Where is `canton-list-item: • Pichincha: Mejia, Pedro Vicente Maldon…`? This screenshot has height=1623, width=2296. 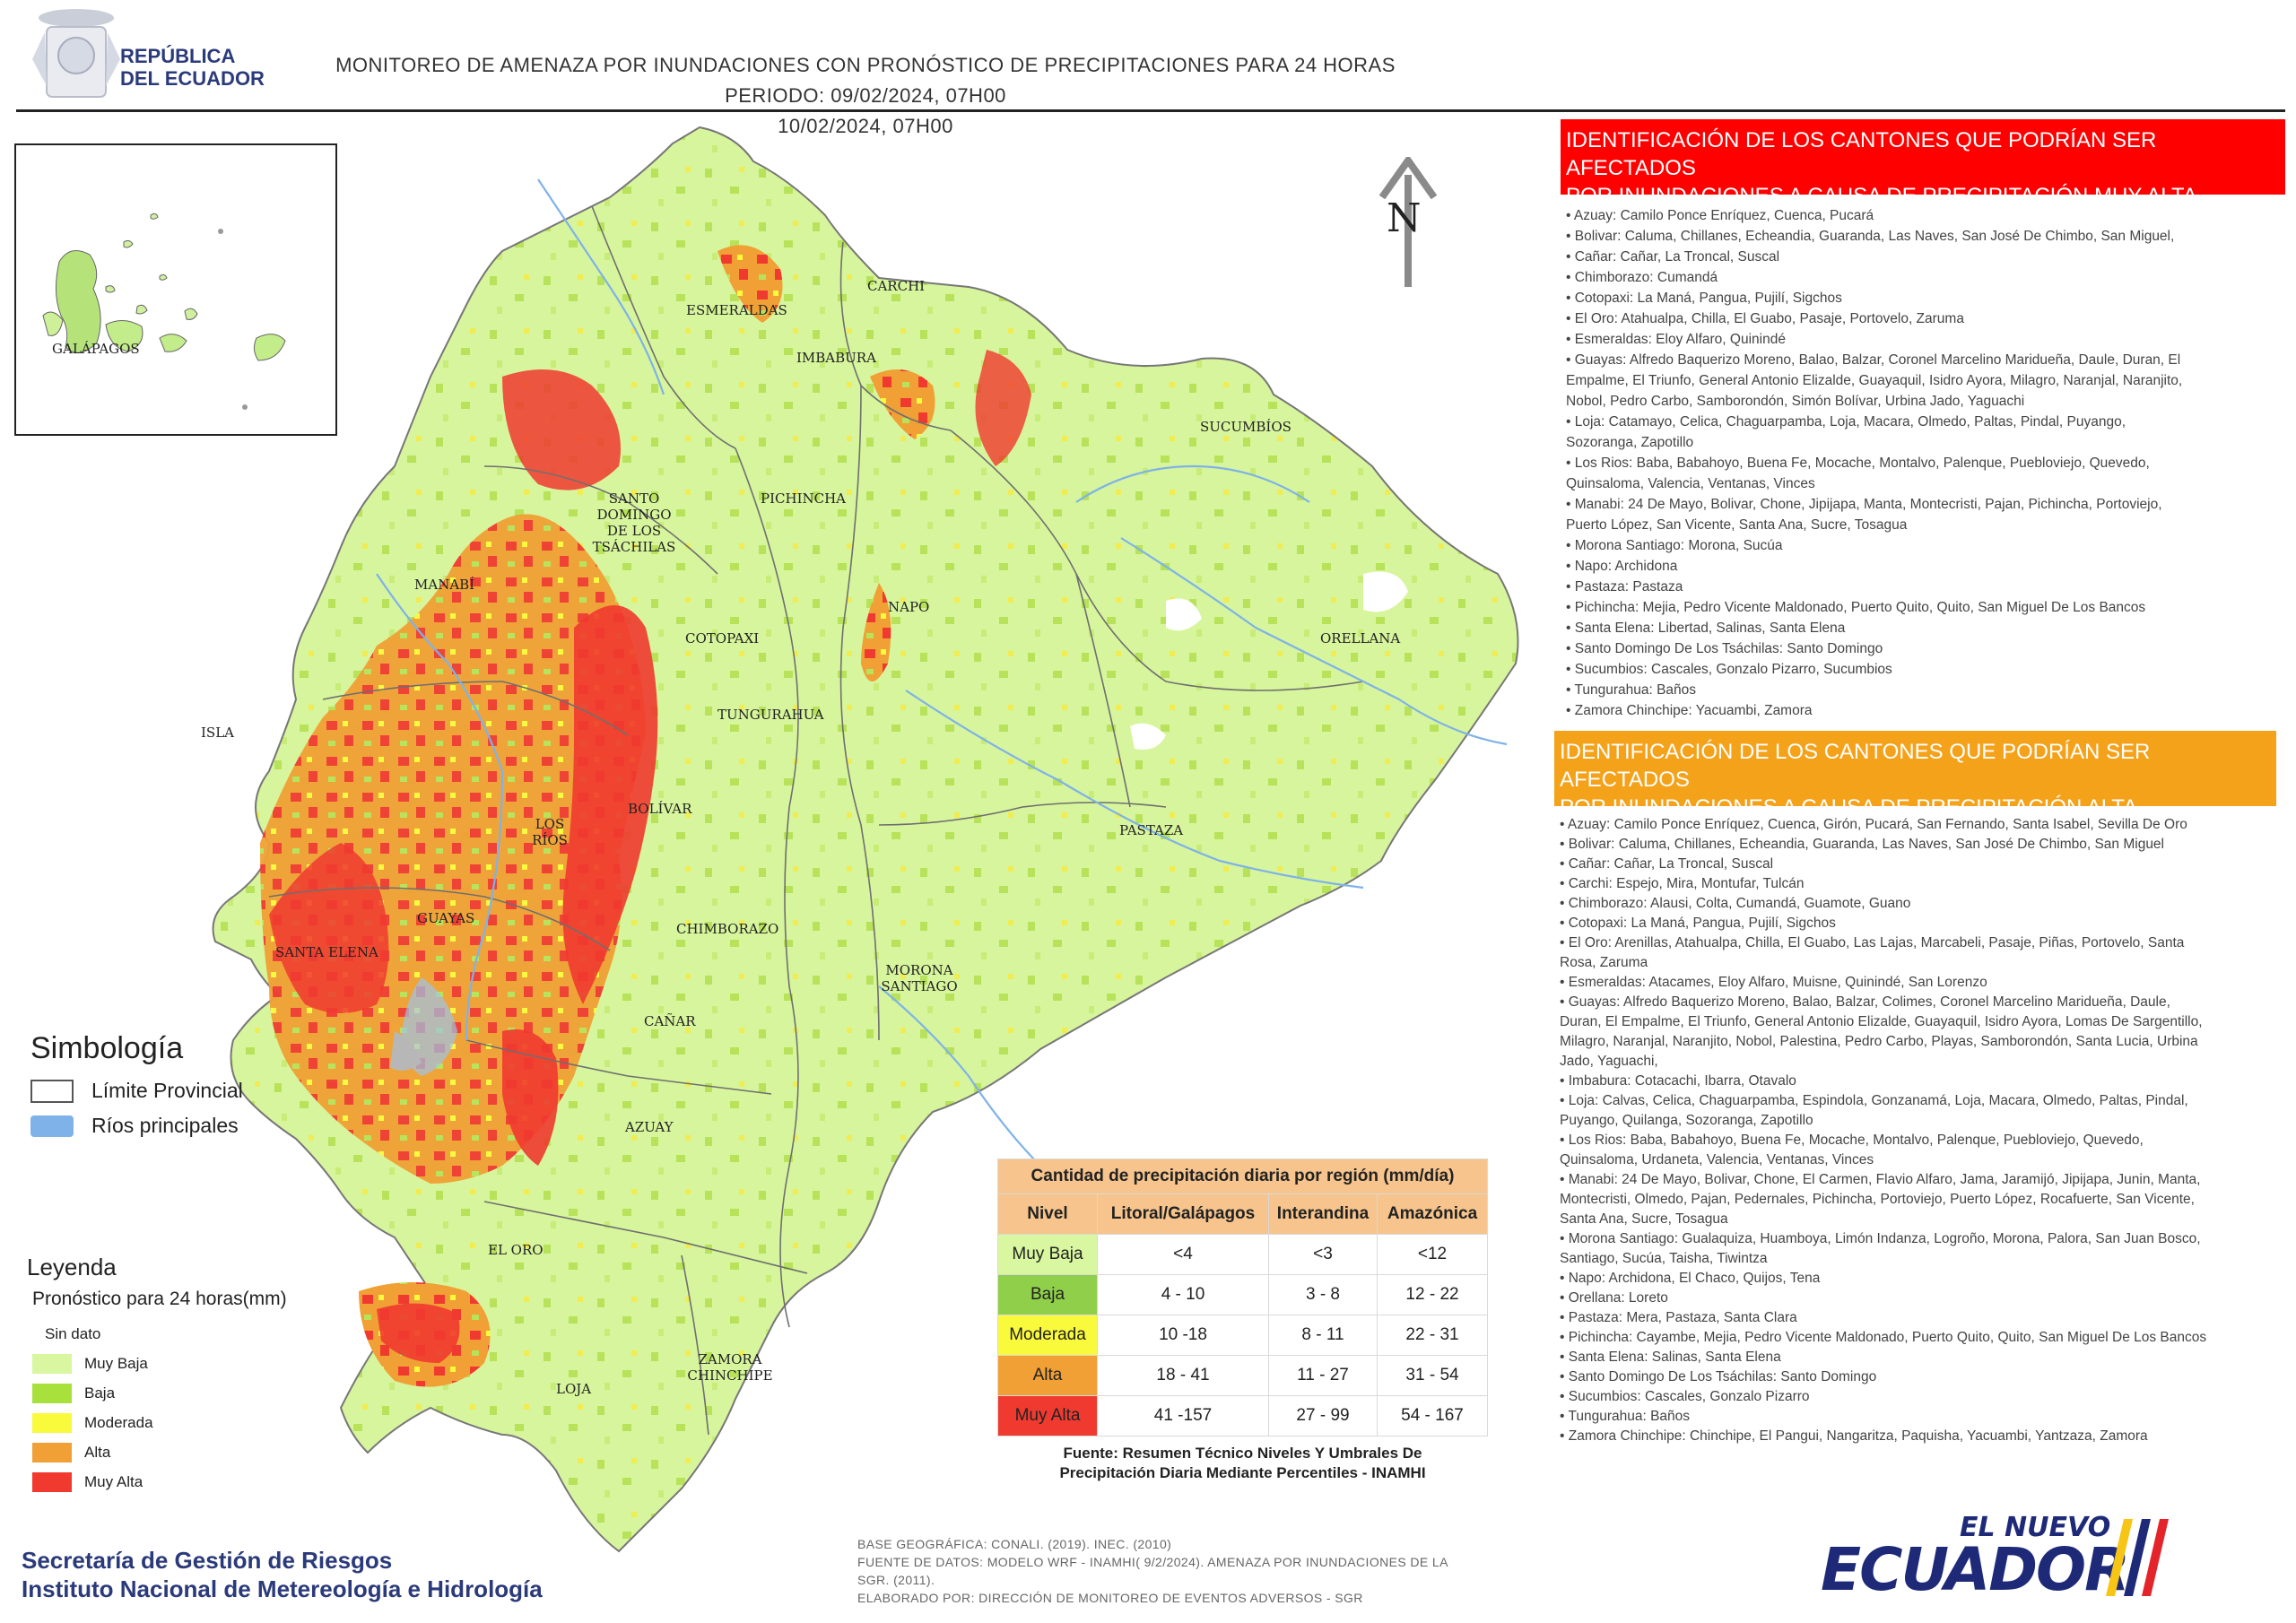 canton-list-item: • Pichincha: Mejia, Pedro Vicente Maldon… is located at coordinates (1856, 607).